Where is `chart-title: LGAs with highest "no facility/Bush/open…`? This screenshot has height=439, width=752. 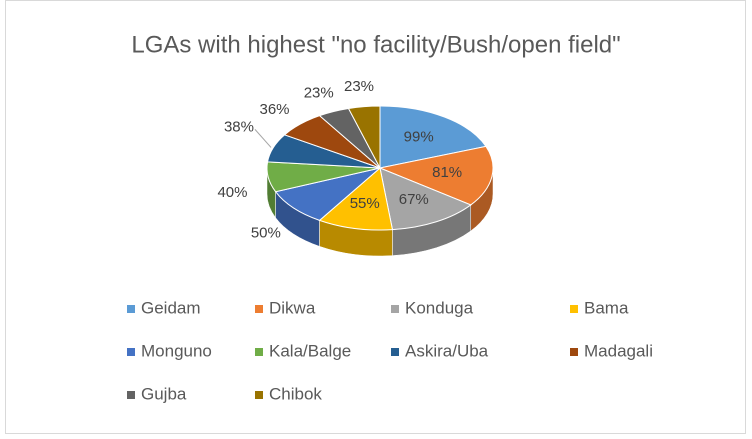 chart-title: LGAs with highest "no facility/Bush/open… is located at coordinates (375, 44).